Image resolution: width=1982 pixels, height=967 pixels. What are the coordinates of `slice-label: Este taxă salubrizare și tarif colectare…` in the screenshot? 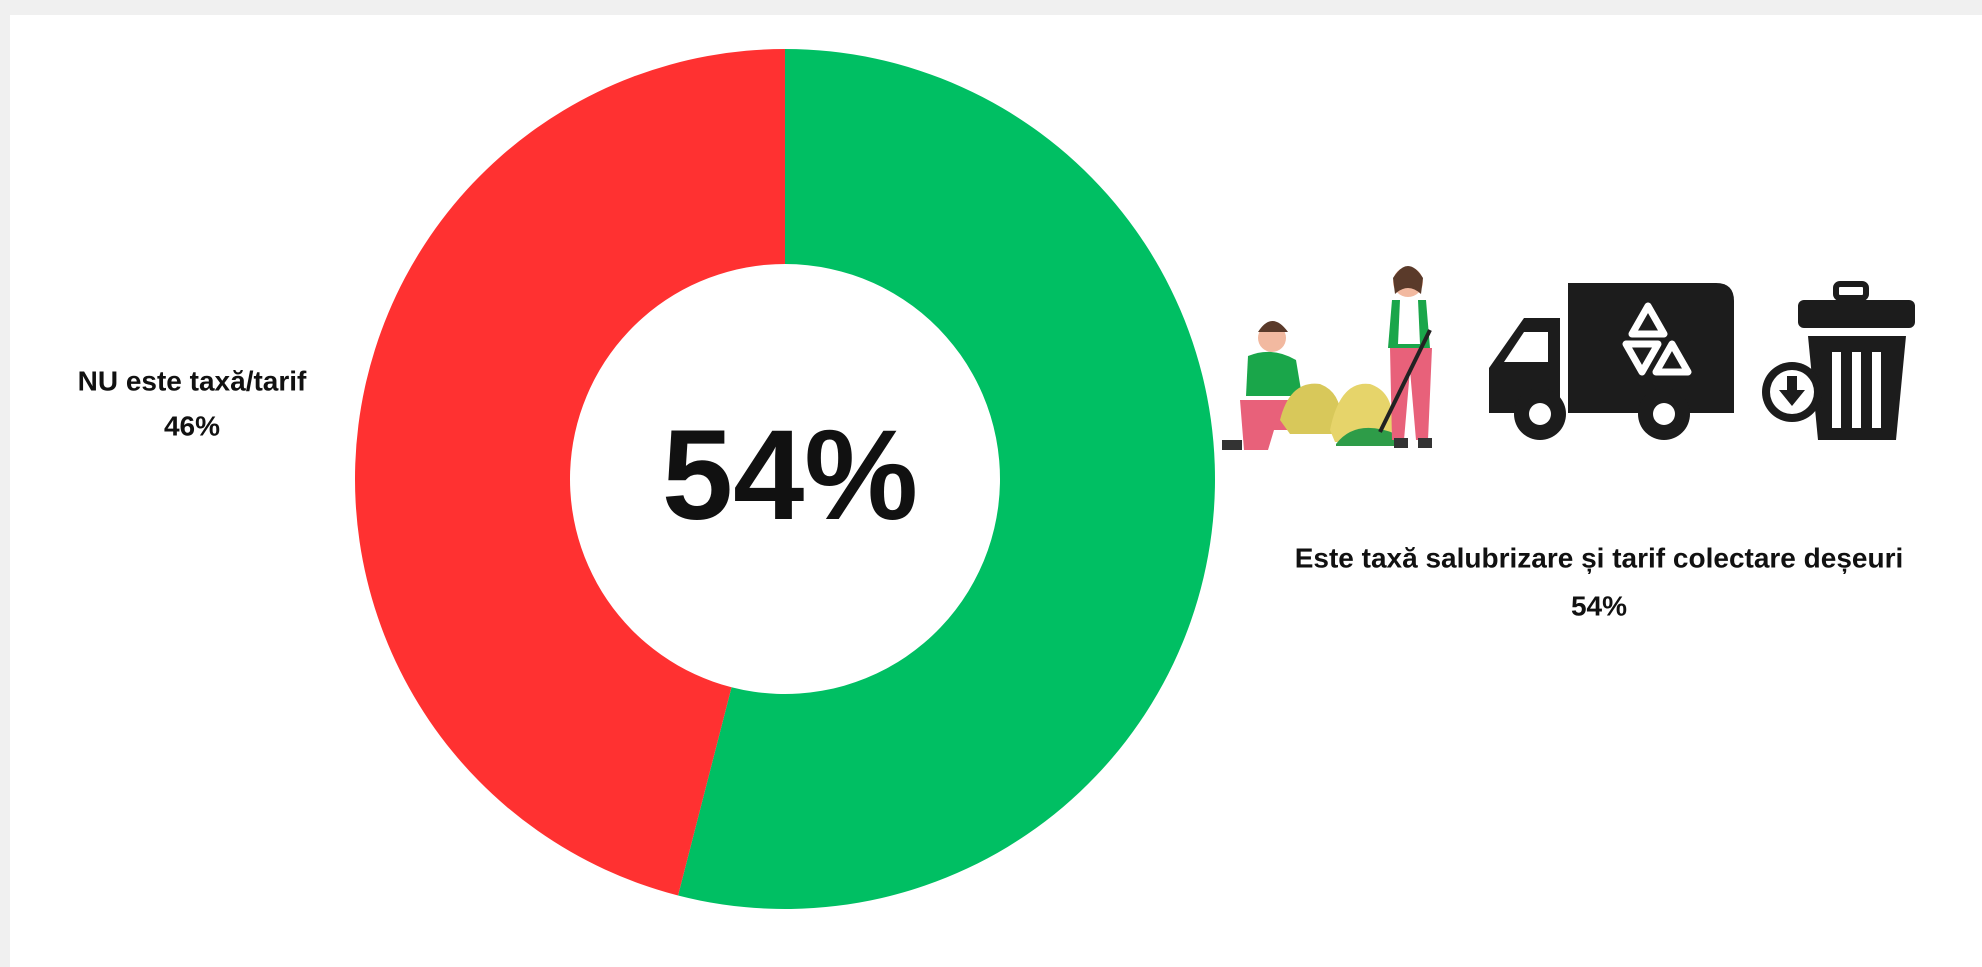 It's located at (1599, 557).